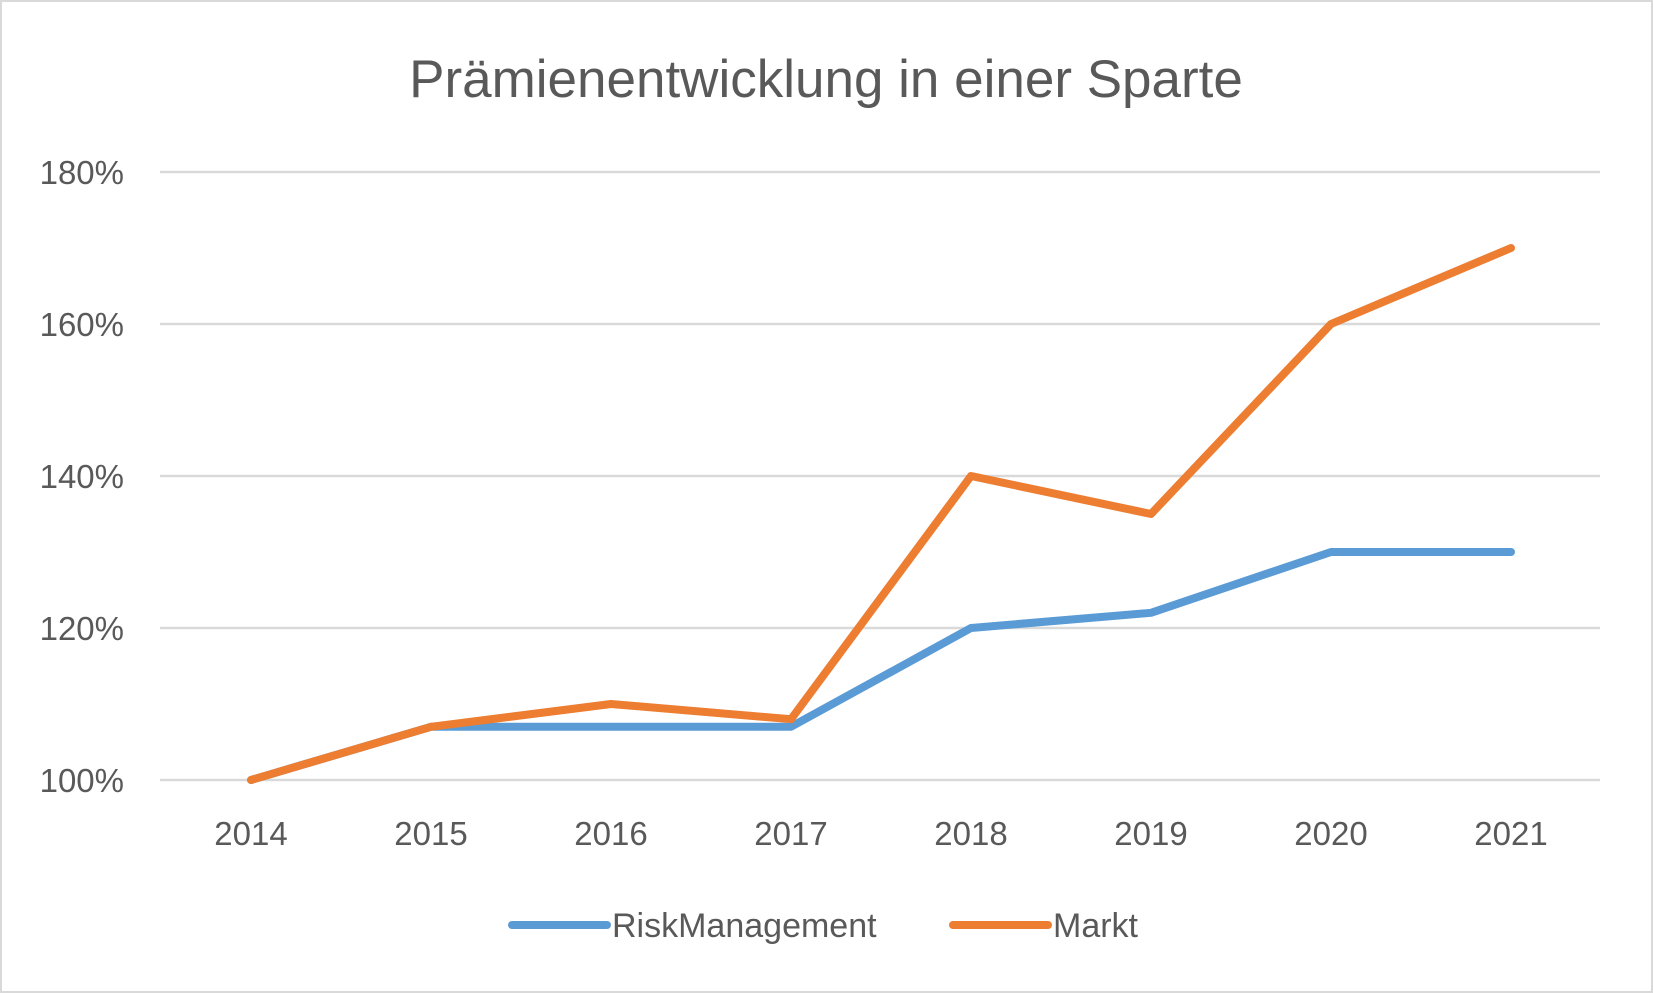  Describe the element at coordinates (82, 476) in the screenshot. I see `y-tick-label: 140%` at that location.